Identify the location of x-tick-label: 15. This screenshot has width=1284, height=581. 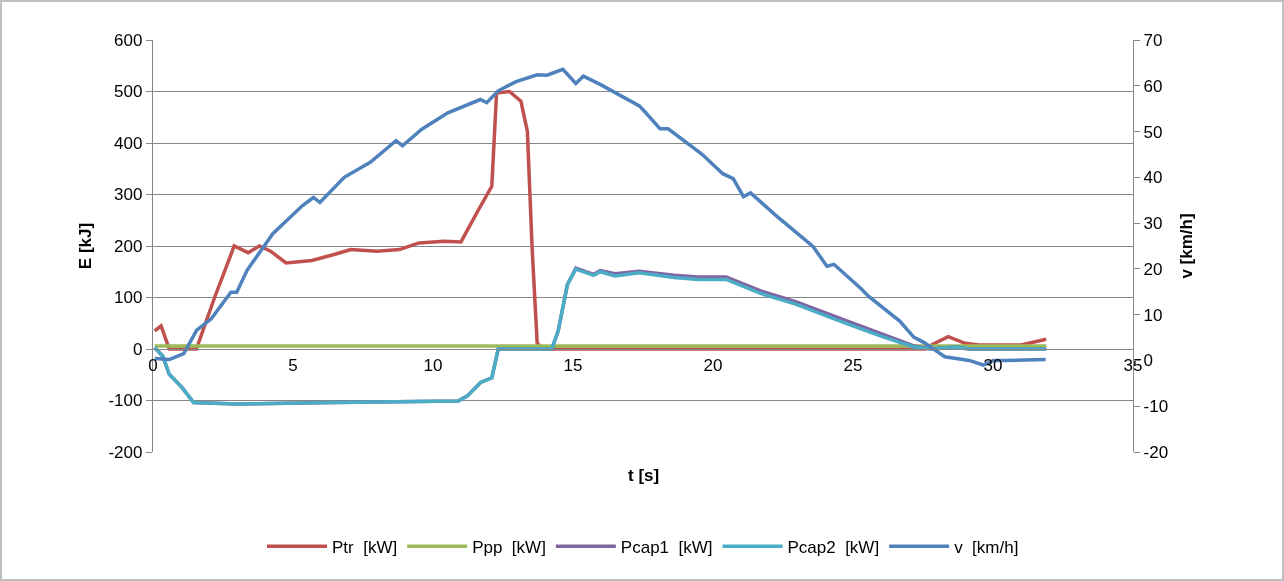
(573, 365).